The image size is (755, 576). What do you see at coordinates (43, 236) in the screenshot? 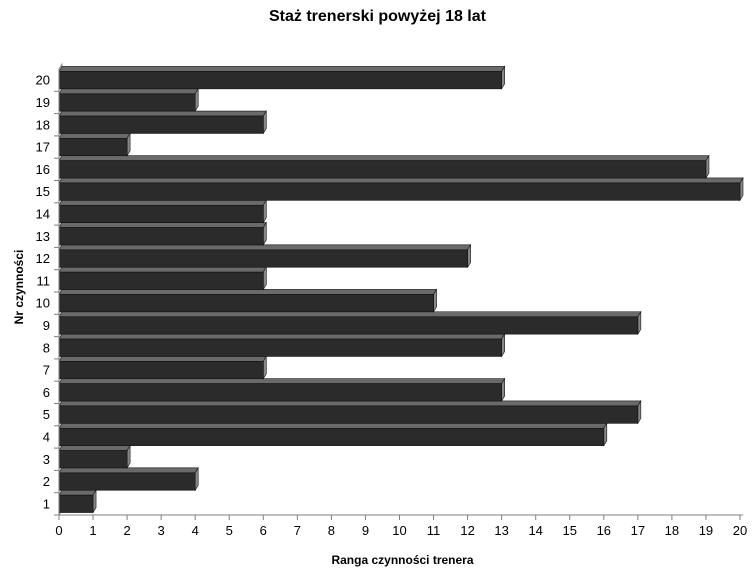
I see `y-tick-label: 13` at bounding box center [43, 236].